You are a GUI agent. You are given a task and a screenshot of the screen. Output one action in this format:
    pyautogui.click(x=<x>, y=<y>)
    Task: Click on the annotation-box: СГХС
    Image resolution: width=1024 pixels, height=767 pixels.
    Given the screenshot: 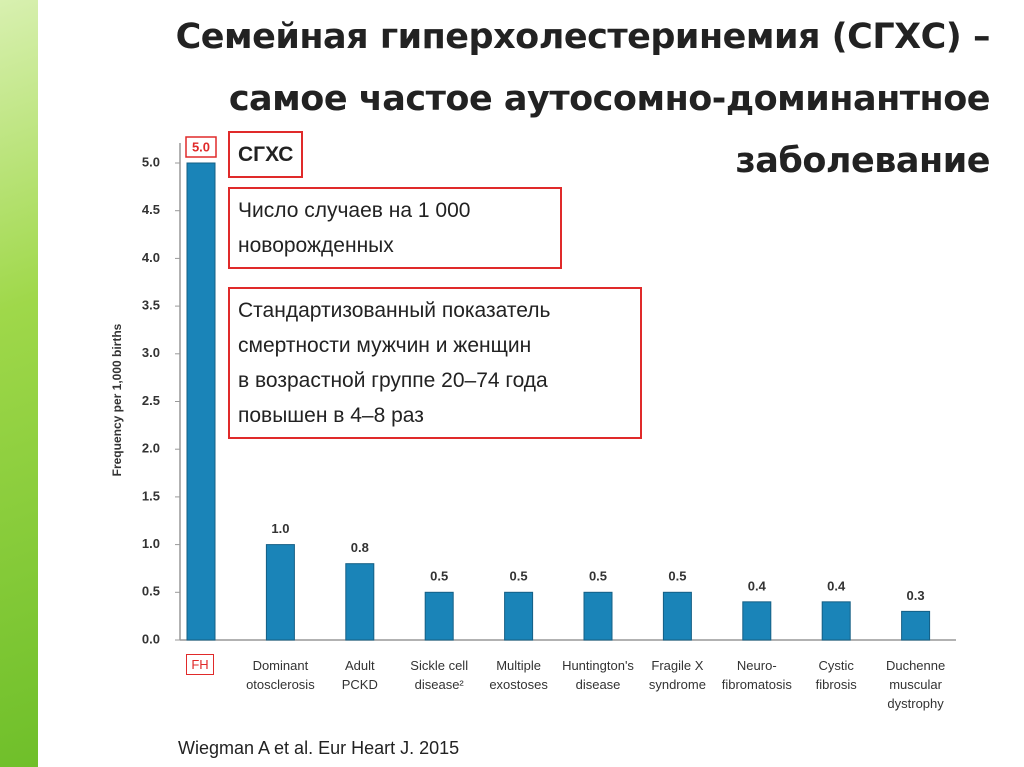 What is the action you would take?
    pyautogui.click(x=266, y=154)
    